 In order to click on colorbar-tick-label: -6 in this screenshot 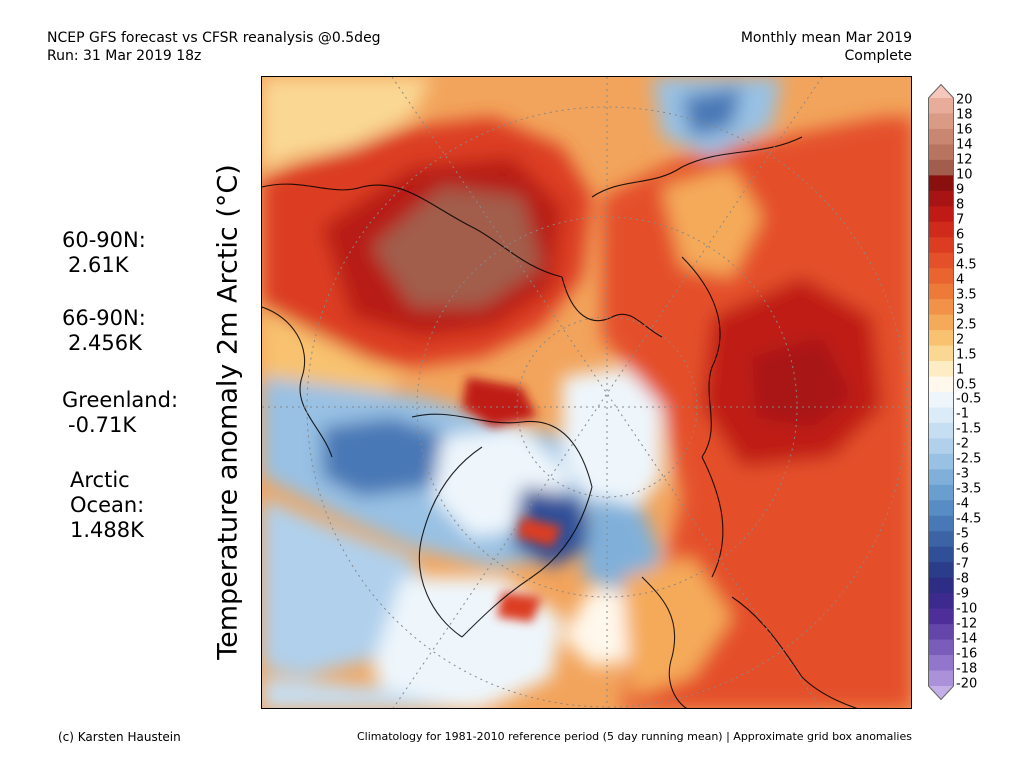, I will do `click(962, 549)`.